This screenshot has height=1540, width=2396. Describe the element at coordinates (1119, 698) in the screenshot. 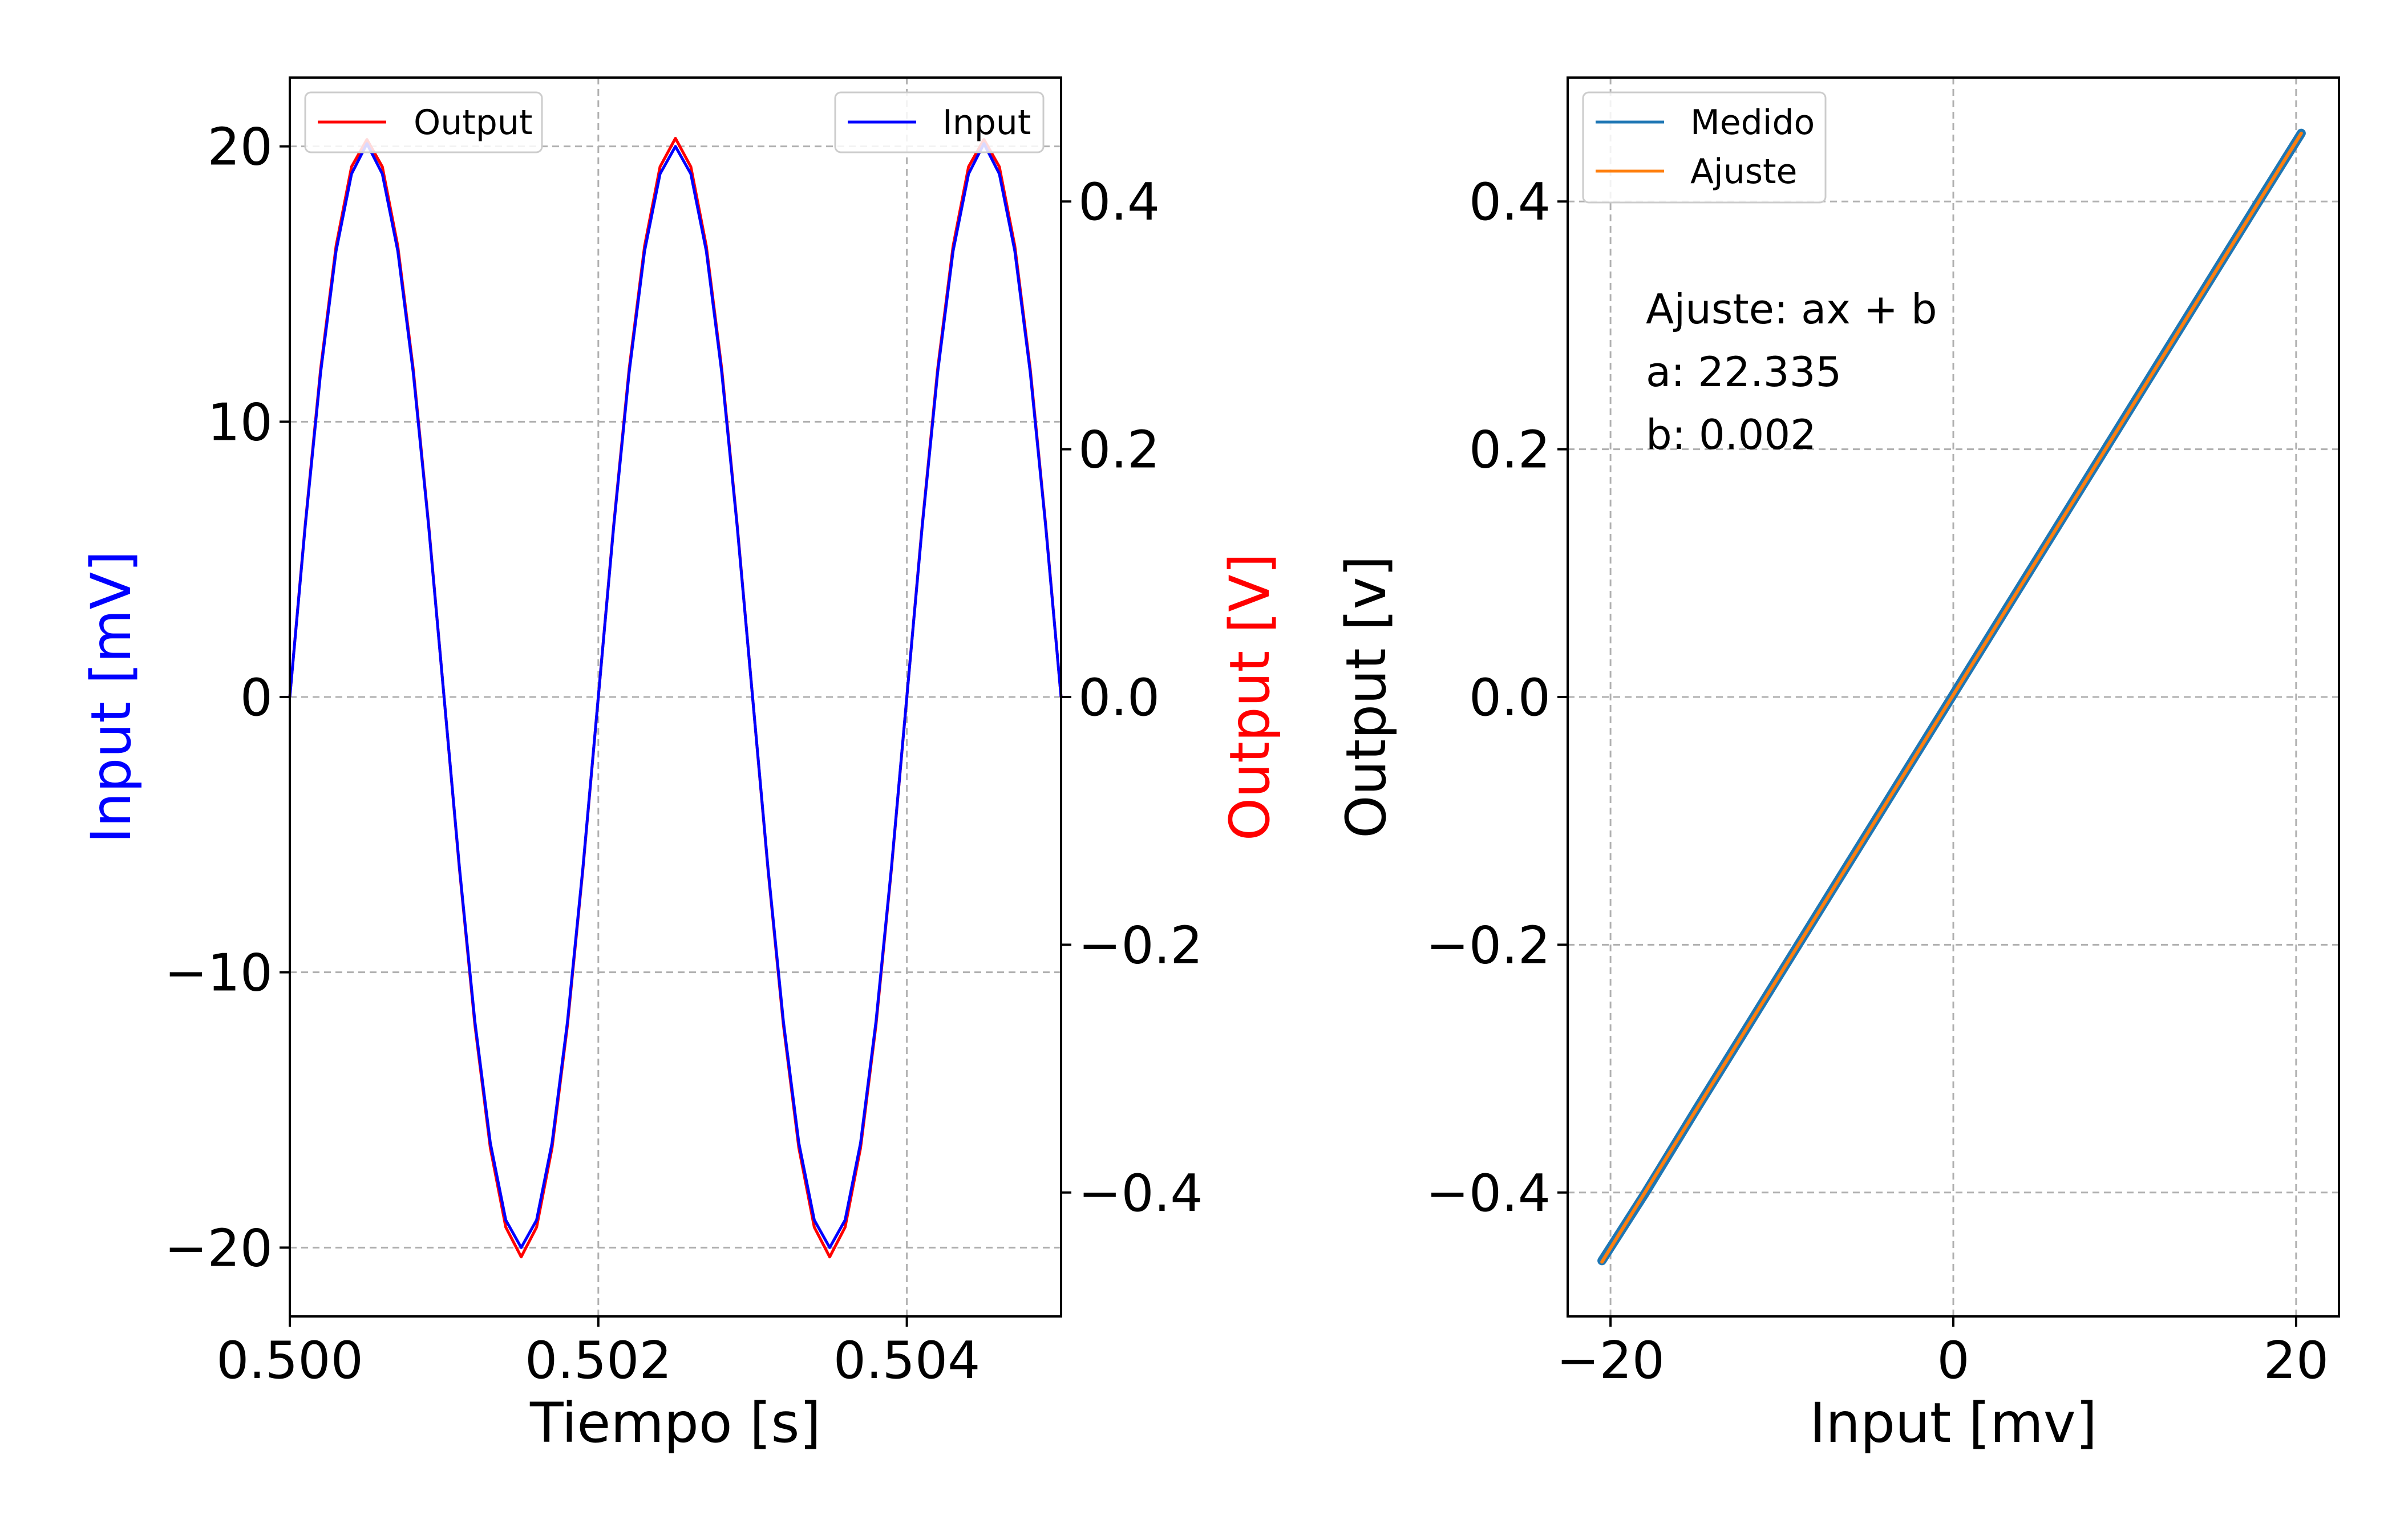

I see `y-right-tick-label: 0.0` at that location.